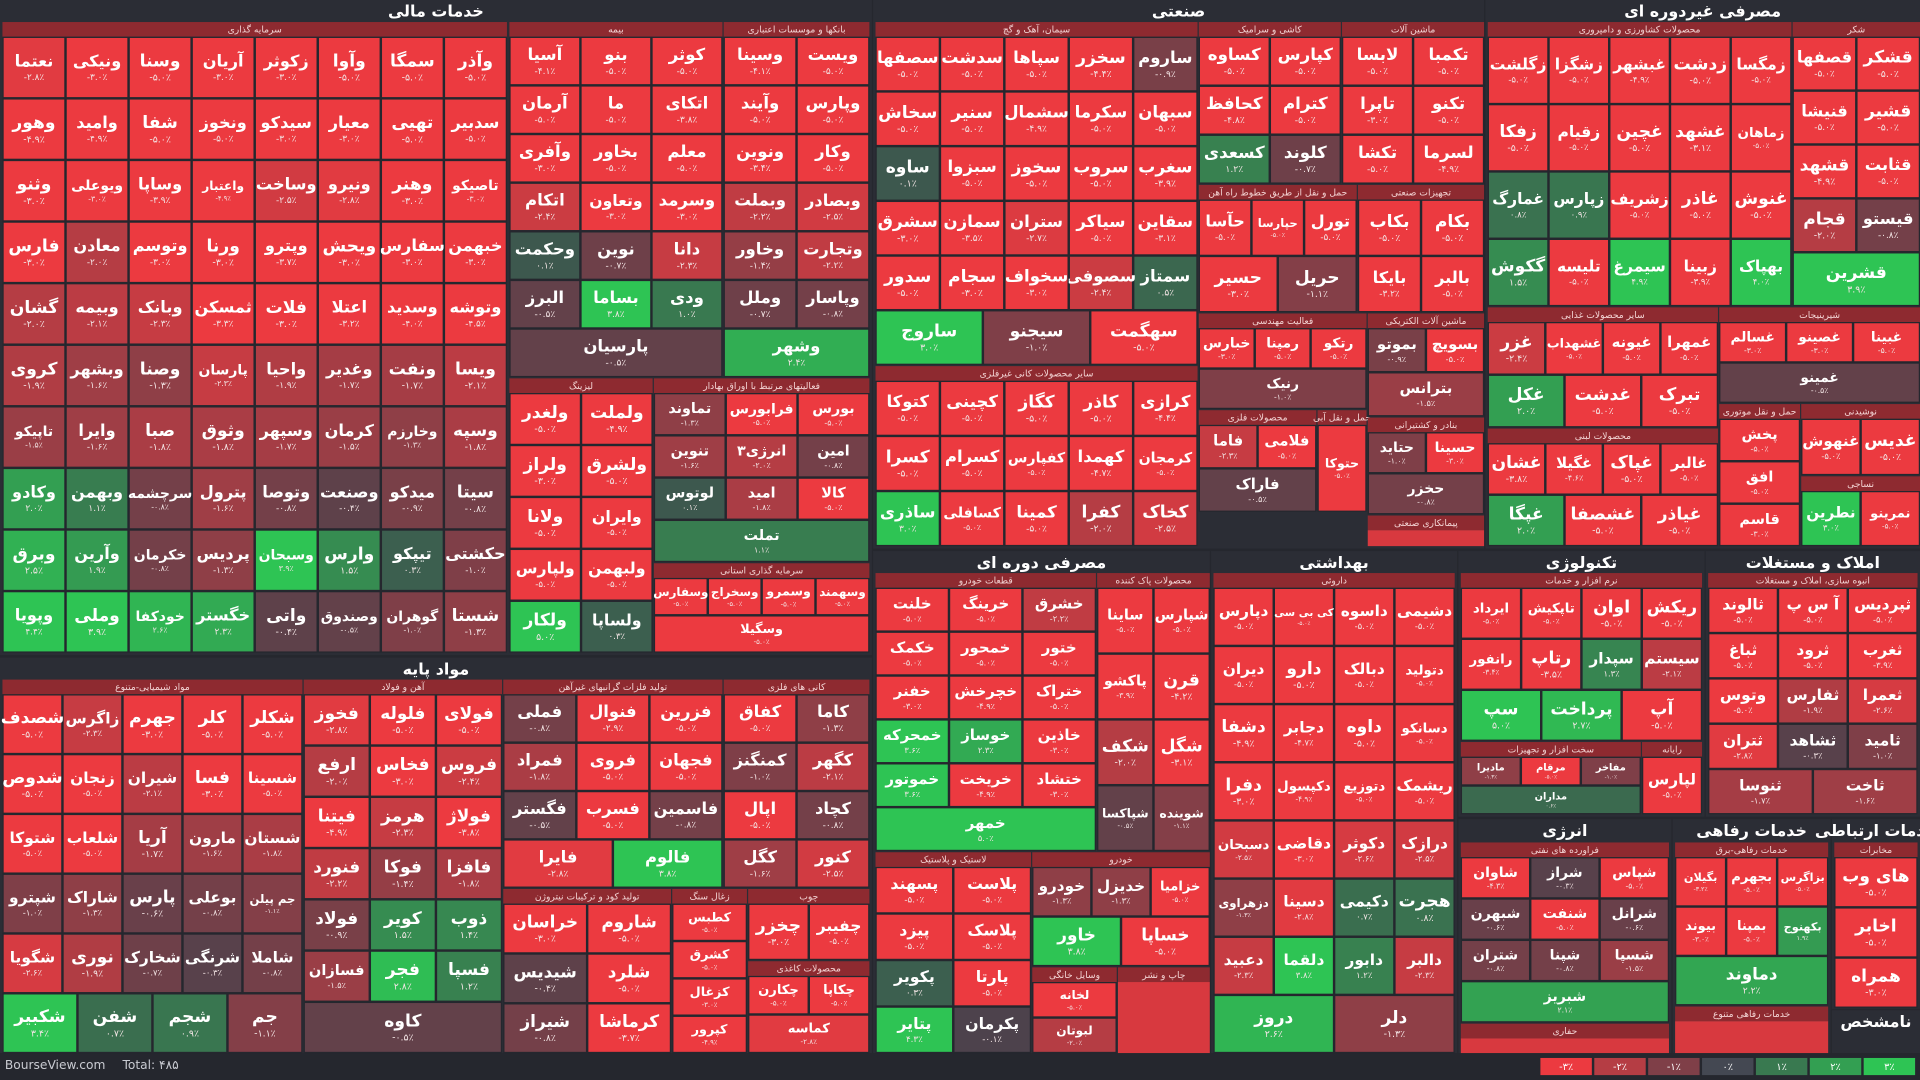  I want to click on stock-change: -۴.۳٪, so click(1496, 886).